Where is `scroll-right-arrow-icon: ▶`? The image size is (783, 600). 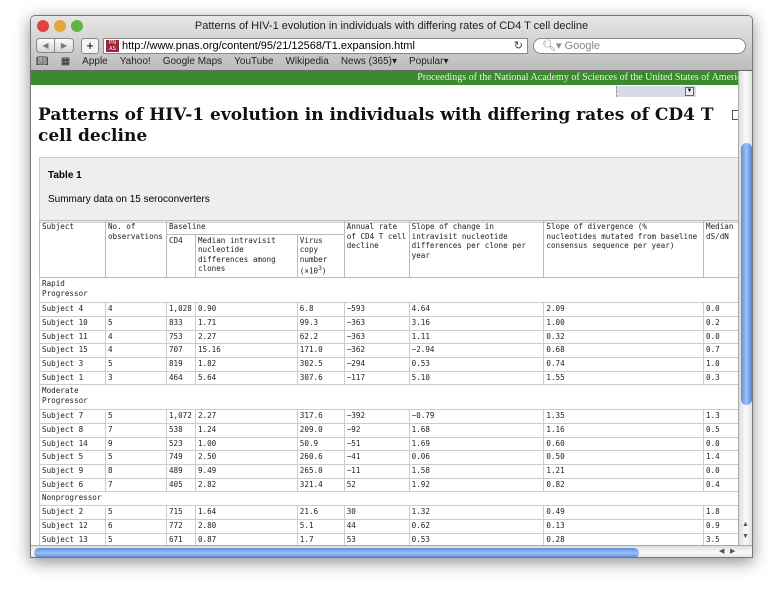 scroll-right-arrow-icon: ▶ is located at coordinates (733, 551).